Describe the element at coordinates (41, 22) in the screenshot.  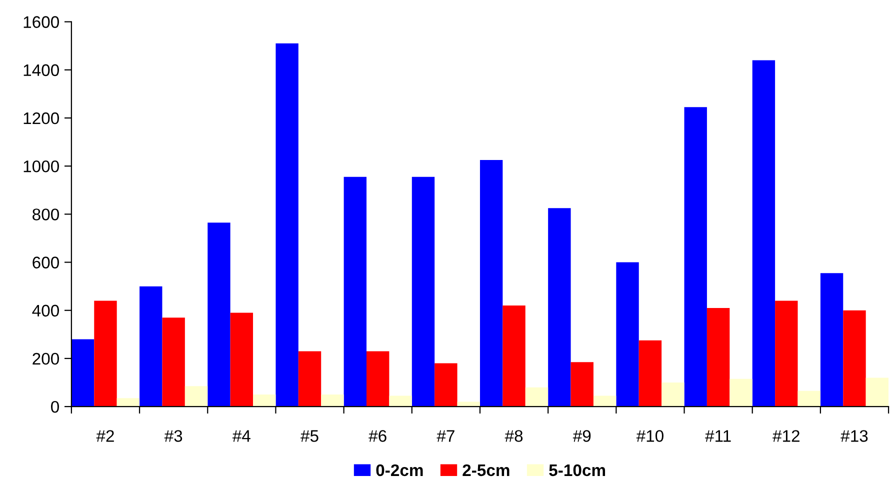
I see `y-tick-label: 1600` at that location.